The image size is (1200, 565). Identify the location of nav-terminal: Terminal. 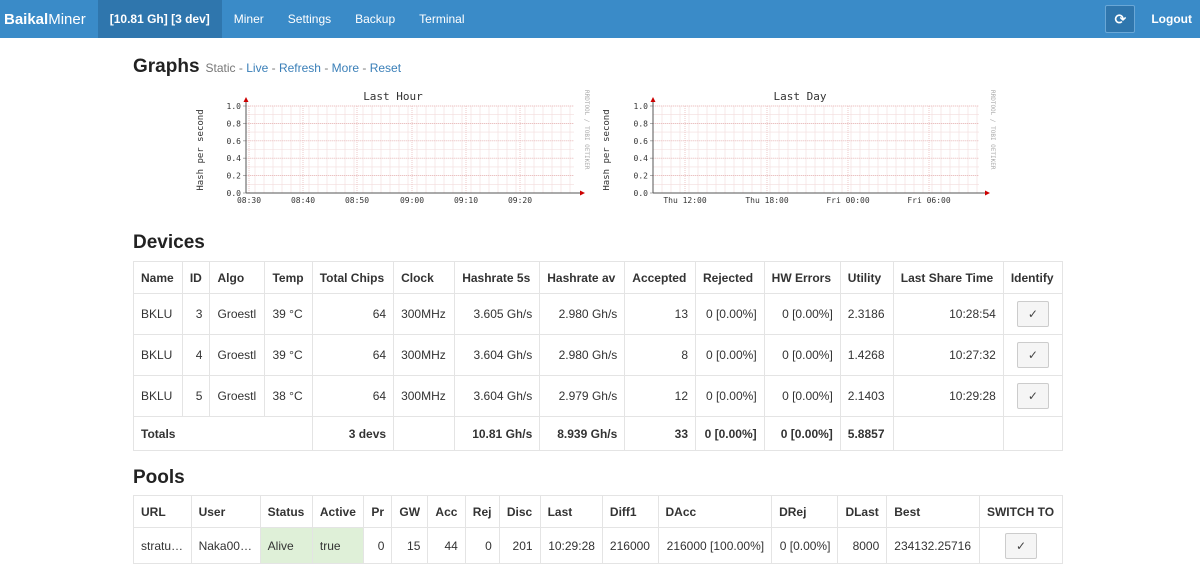
(442, 19).